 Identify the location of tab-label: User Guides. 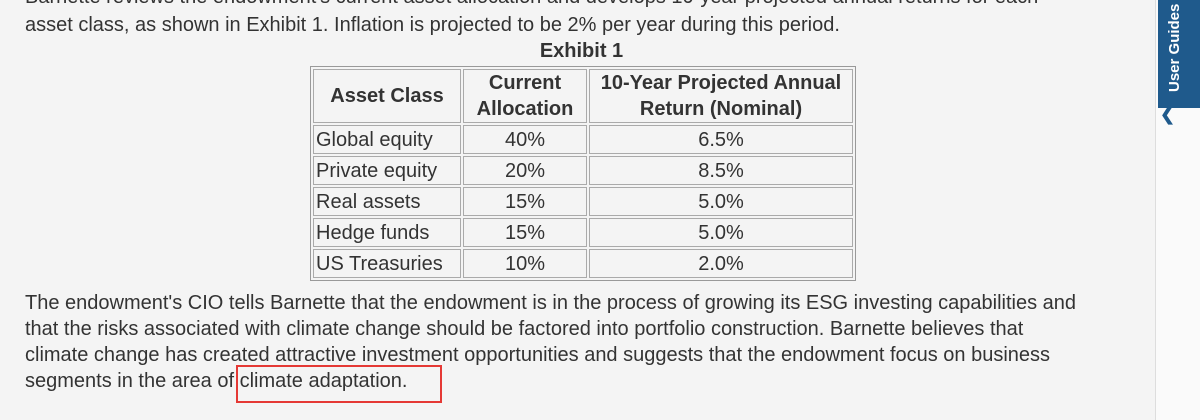
(1174, 47).